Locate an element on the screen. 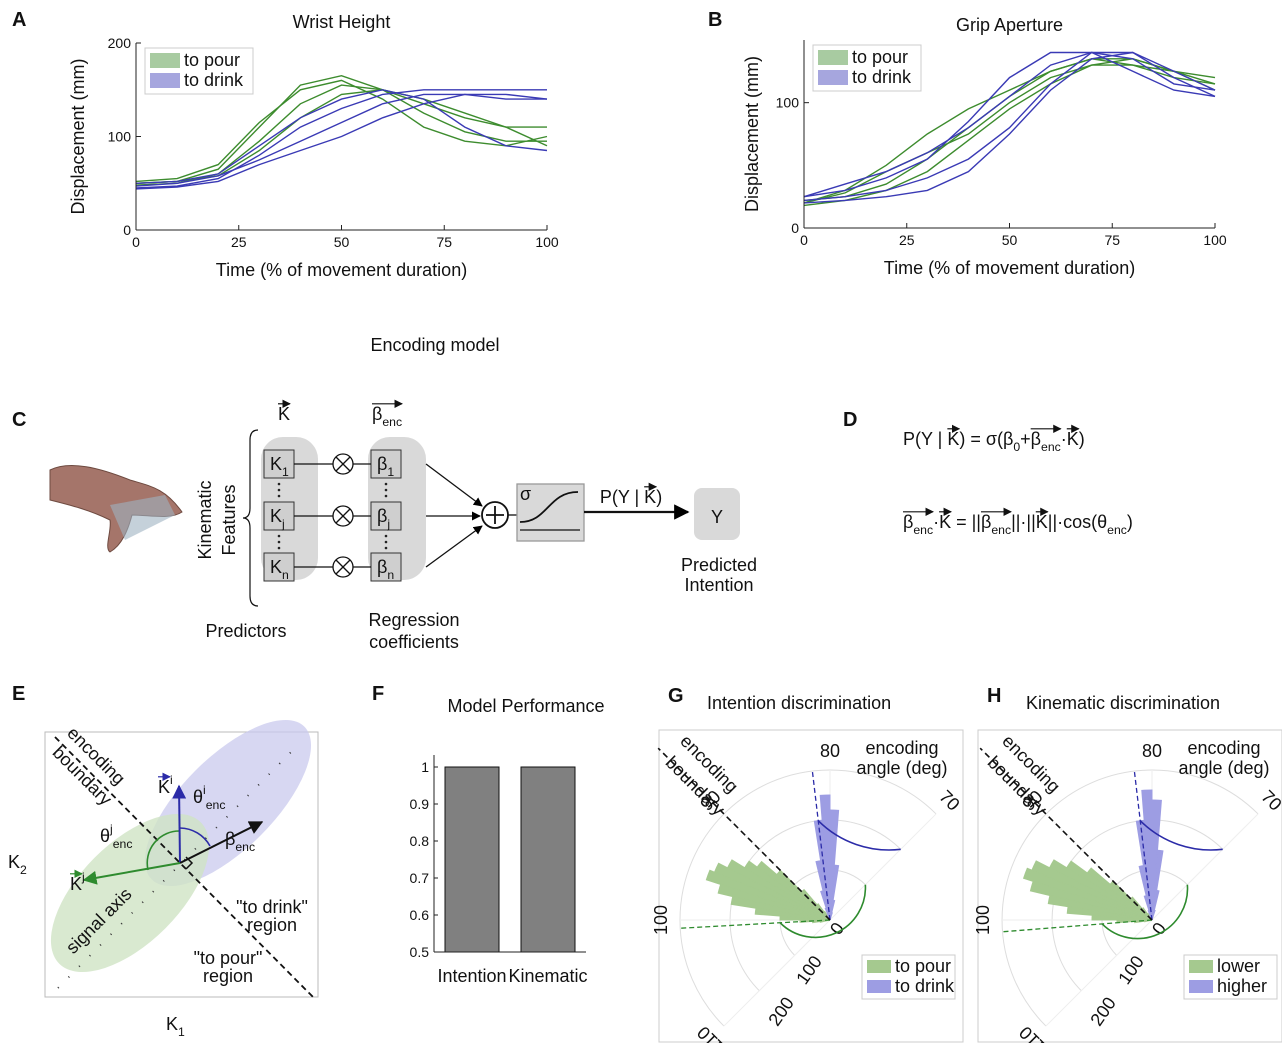  panel-letter: H is located at coordinates (994, 696).